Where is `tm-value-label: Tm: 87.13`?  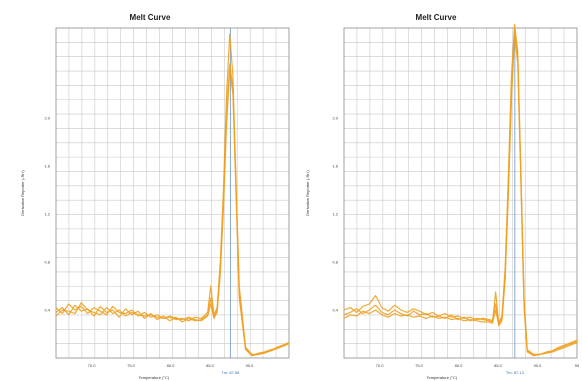
tm-value-label: Tm: 87.13 is located at coordinates (515, 372).